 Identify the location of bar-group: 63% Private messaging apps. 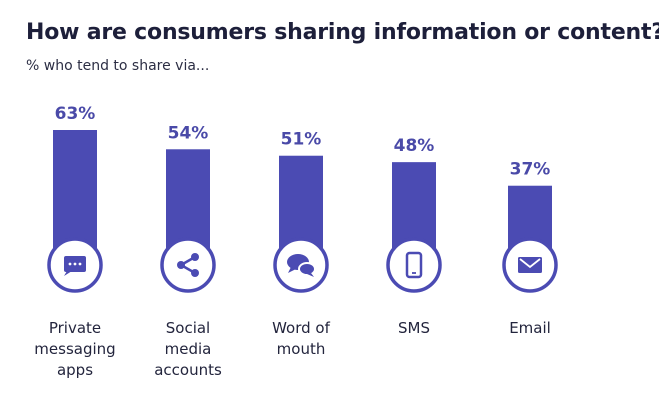
(74, 241).